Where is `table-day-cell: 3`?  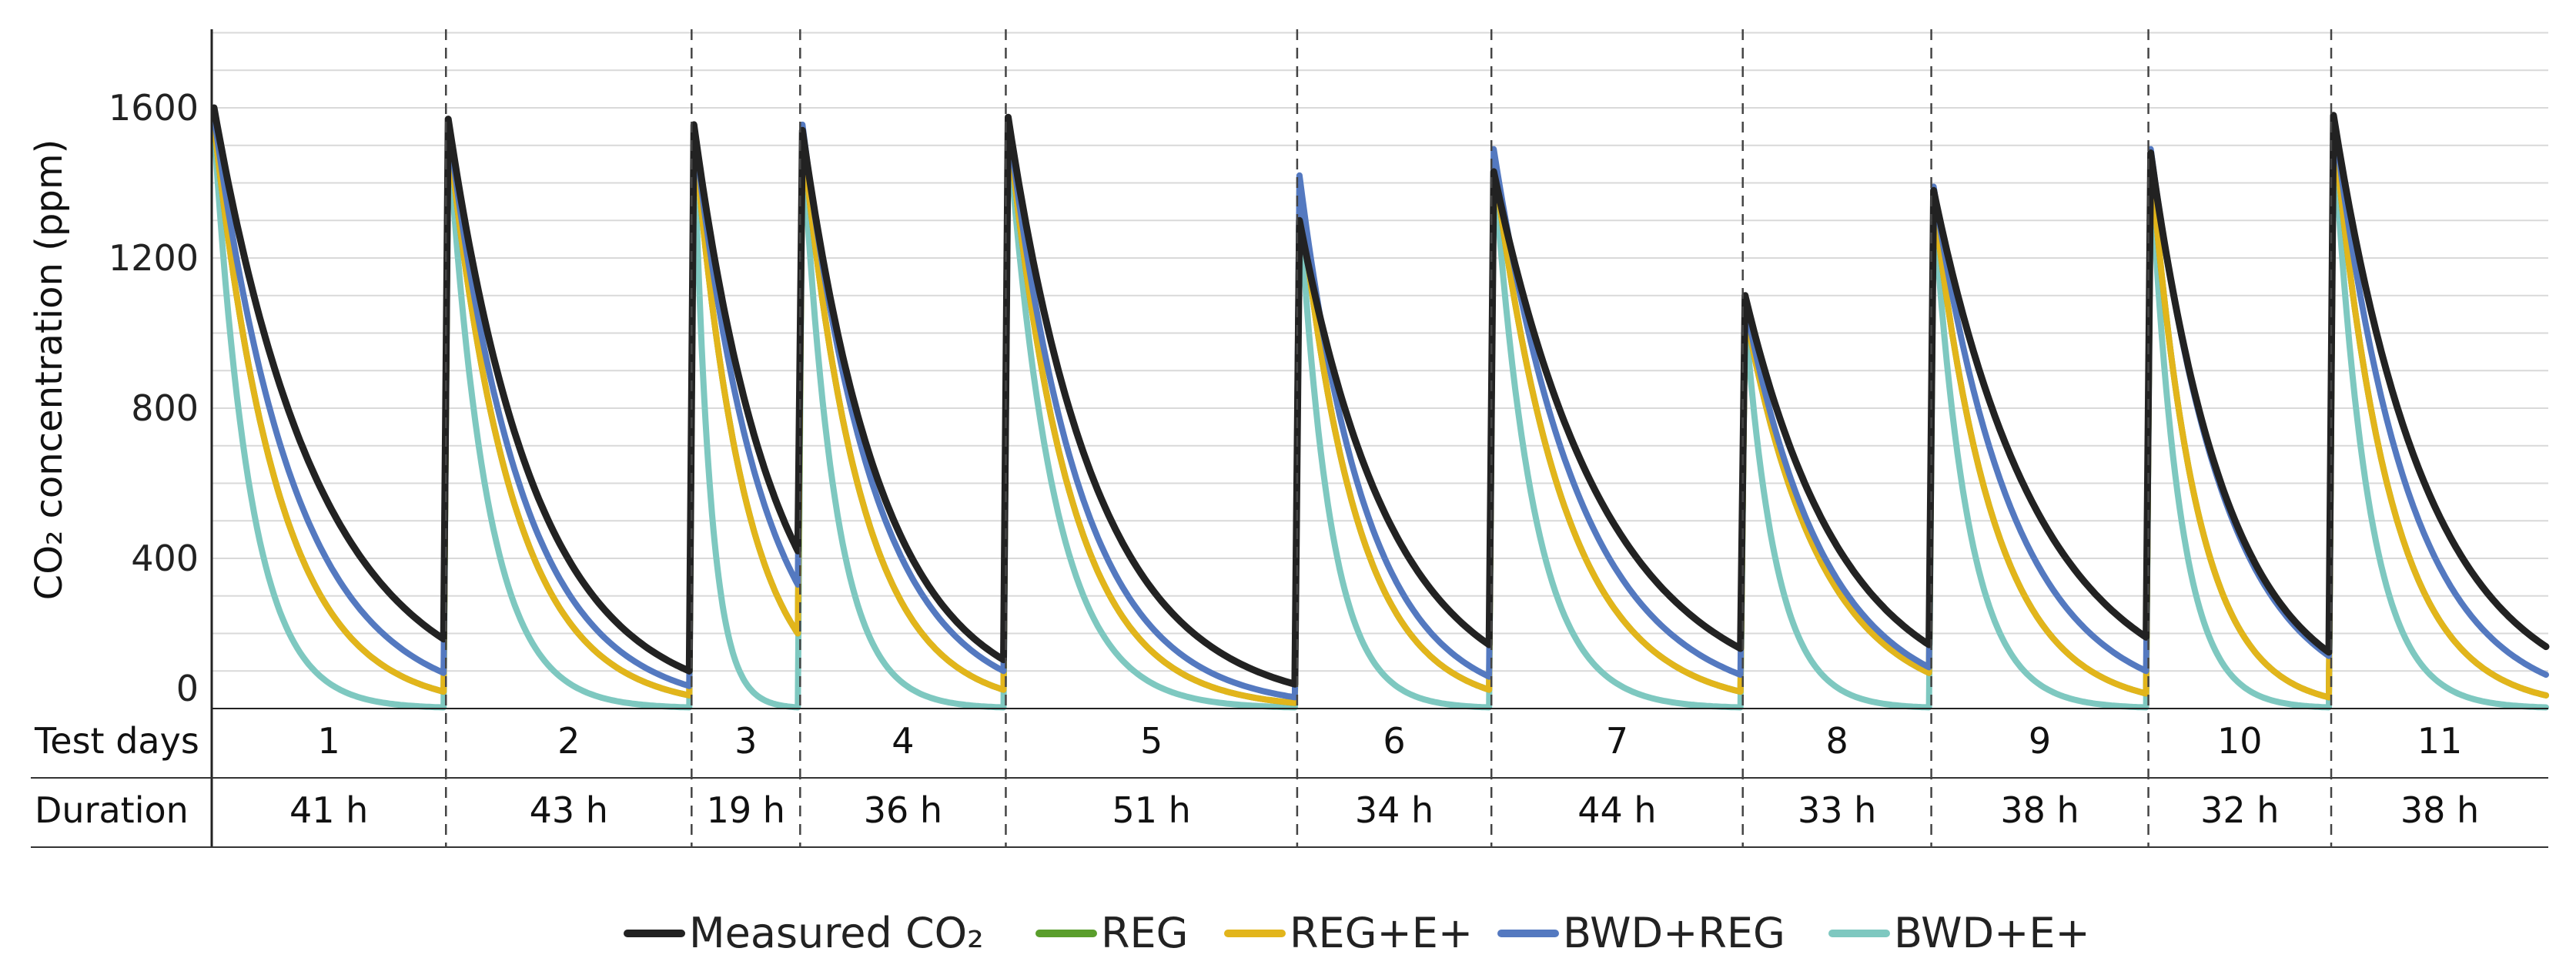 table-day-cell: 3 is located at coordinates (746, 741).